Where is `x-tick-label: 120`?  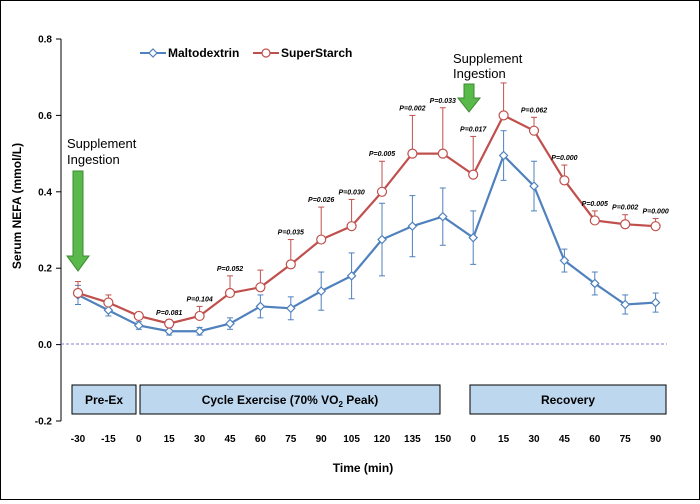
x-tick-label: 120 is located at coordinates (382, 439).